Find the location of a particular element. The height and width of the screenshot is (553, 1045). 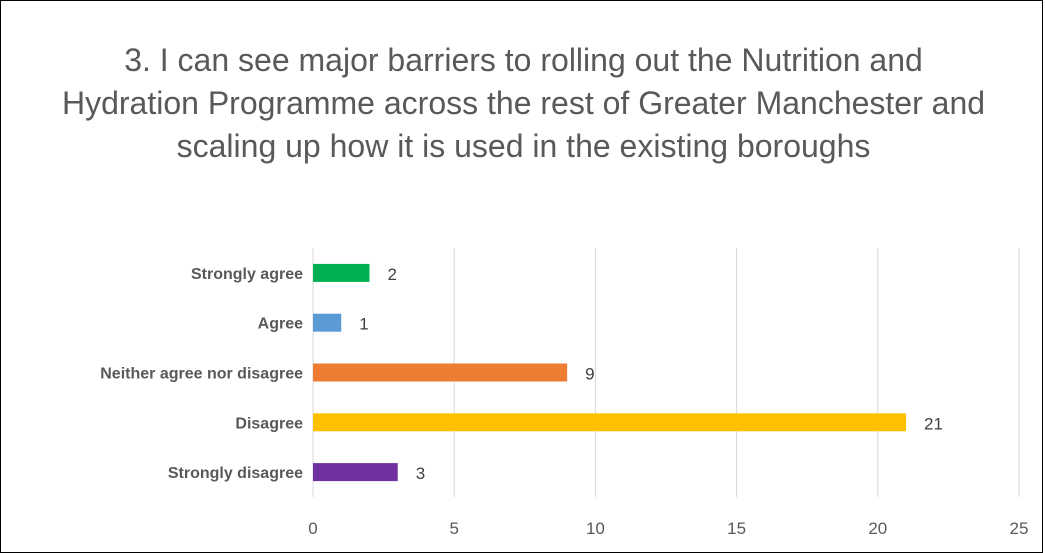

x-tick-label: 10 is located at coordinates (595, 528).